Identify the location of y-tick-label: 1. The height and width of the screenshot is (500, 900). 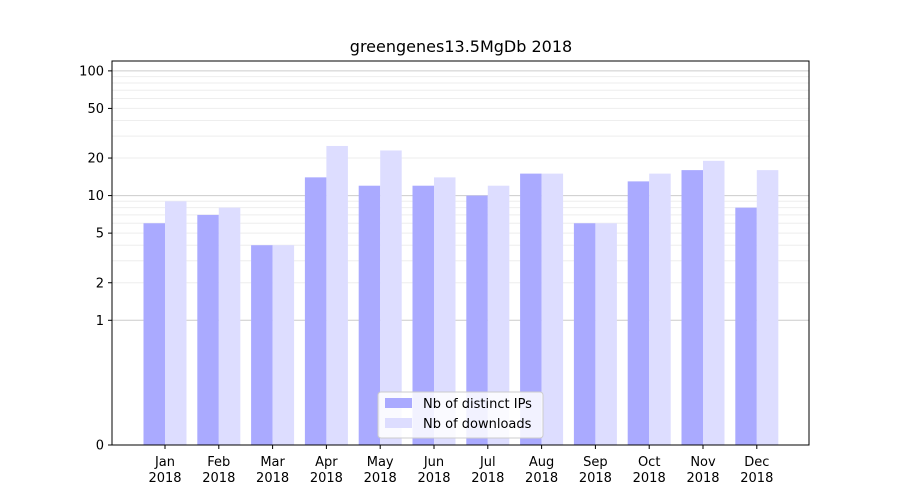
(100, 321).